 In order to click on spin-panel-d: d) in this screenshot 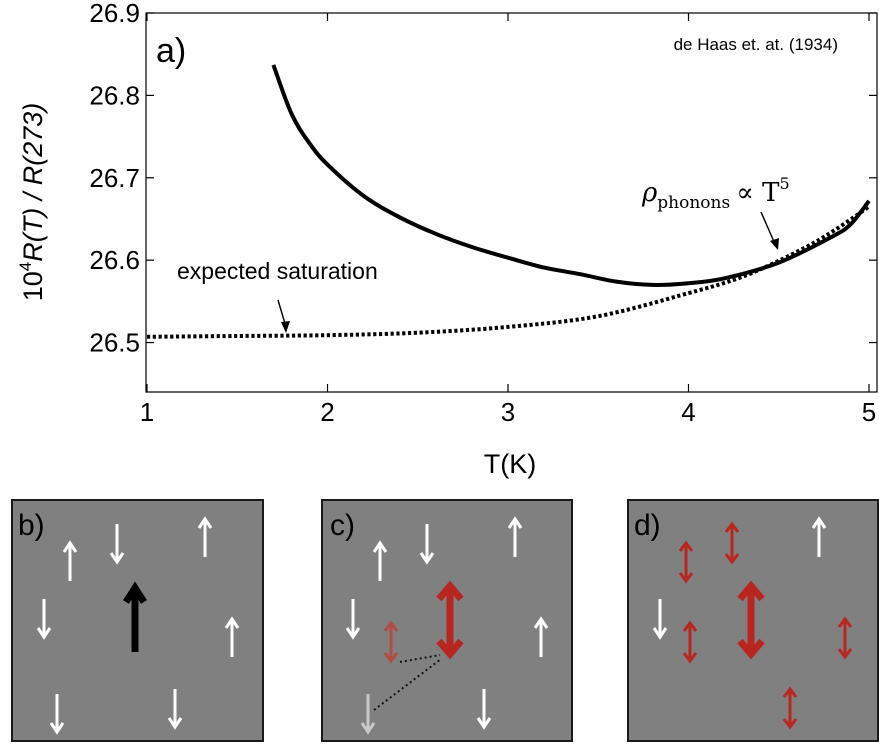, I will do `click(753, 620)`.